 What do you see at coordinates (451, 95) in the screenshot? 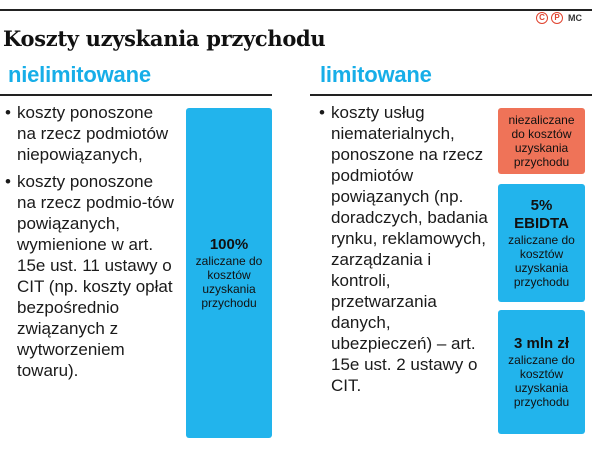
I see `section-rule-right` at bounding box center [451, 95].